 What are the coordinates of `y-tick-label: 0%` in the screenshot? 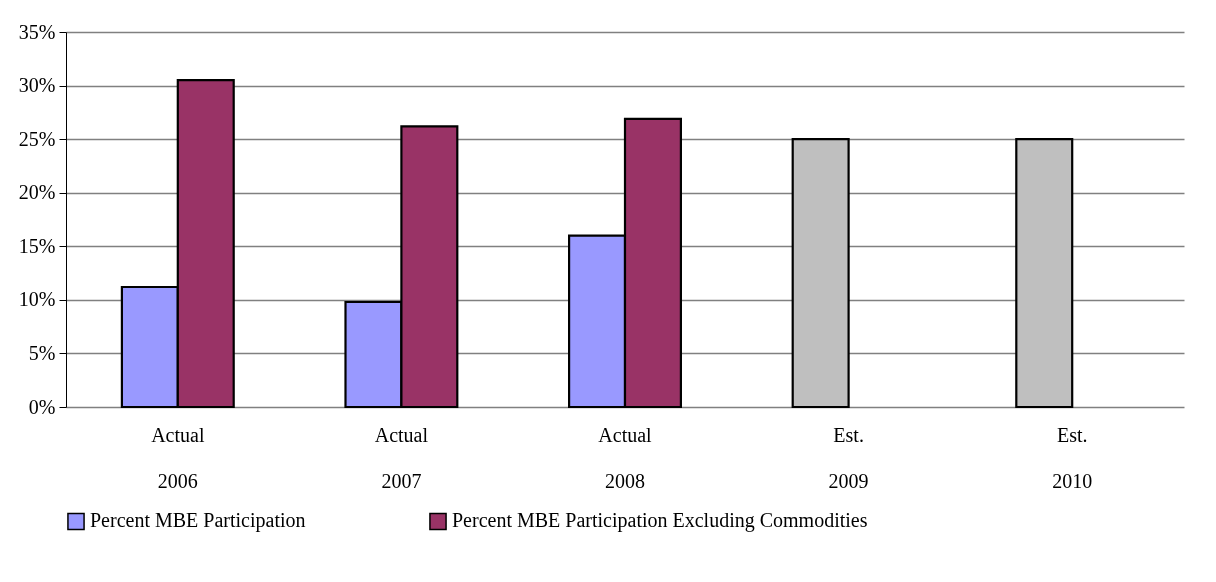 It's located at (42, 406).